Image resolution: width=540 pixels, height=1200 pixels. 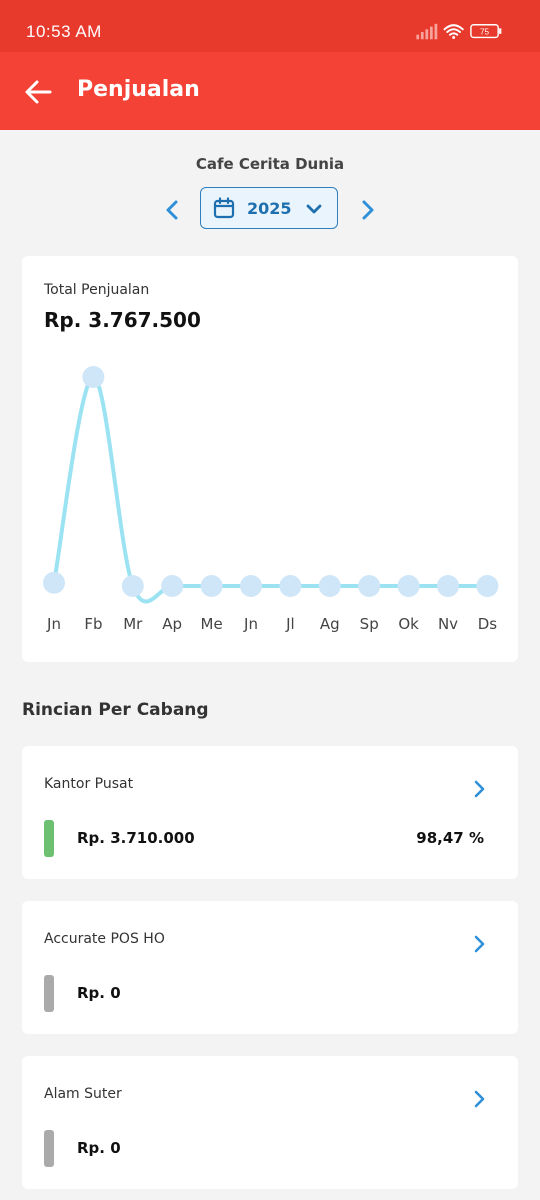 I want to click on branch-card-accurate-pos-ho: Accurate POS HO Rp. 0, so click(x=270, y=967).